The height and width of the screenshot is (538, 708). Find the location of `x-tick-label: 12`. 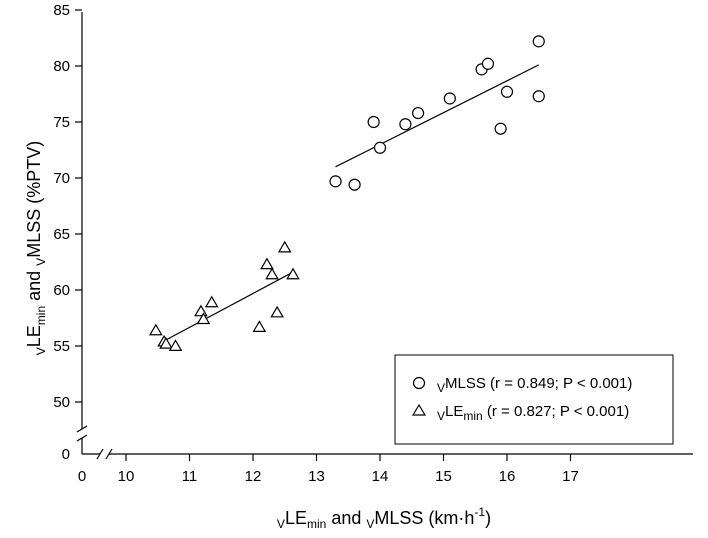

x-tick-label: 12 is located at coordinates (253, 476).